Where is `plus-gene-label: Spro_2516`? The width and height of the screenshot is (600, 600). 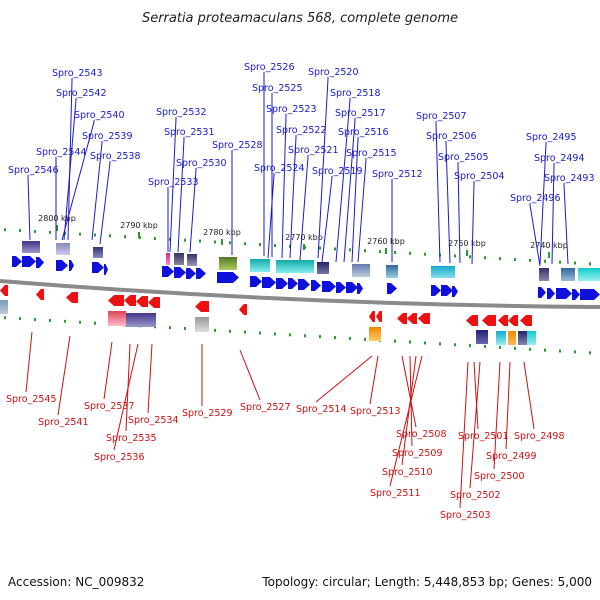
plus-gene-label: Spro_2516 is located at coordinates (363, 132).